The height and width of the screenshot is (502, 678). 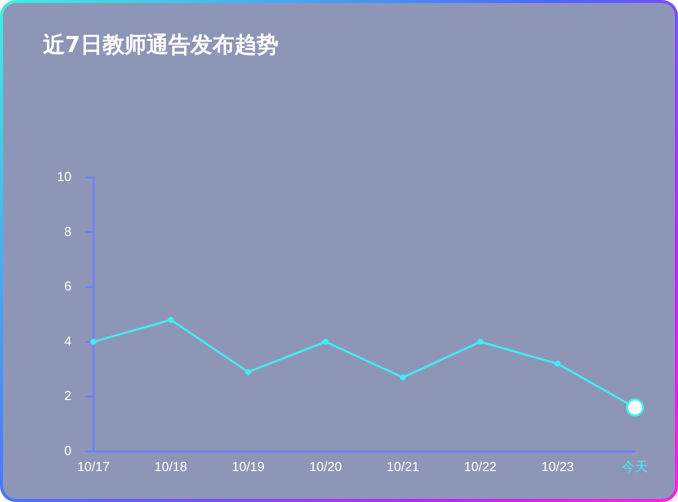 What do you see at coordinates (68, 396) in the screenshot?
I see `y-tick-label: 2` at bounding box center [68, 396].